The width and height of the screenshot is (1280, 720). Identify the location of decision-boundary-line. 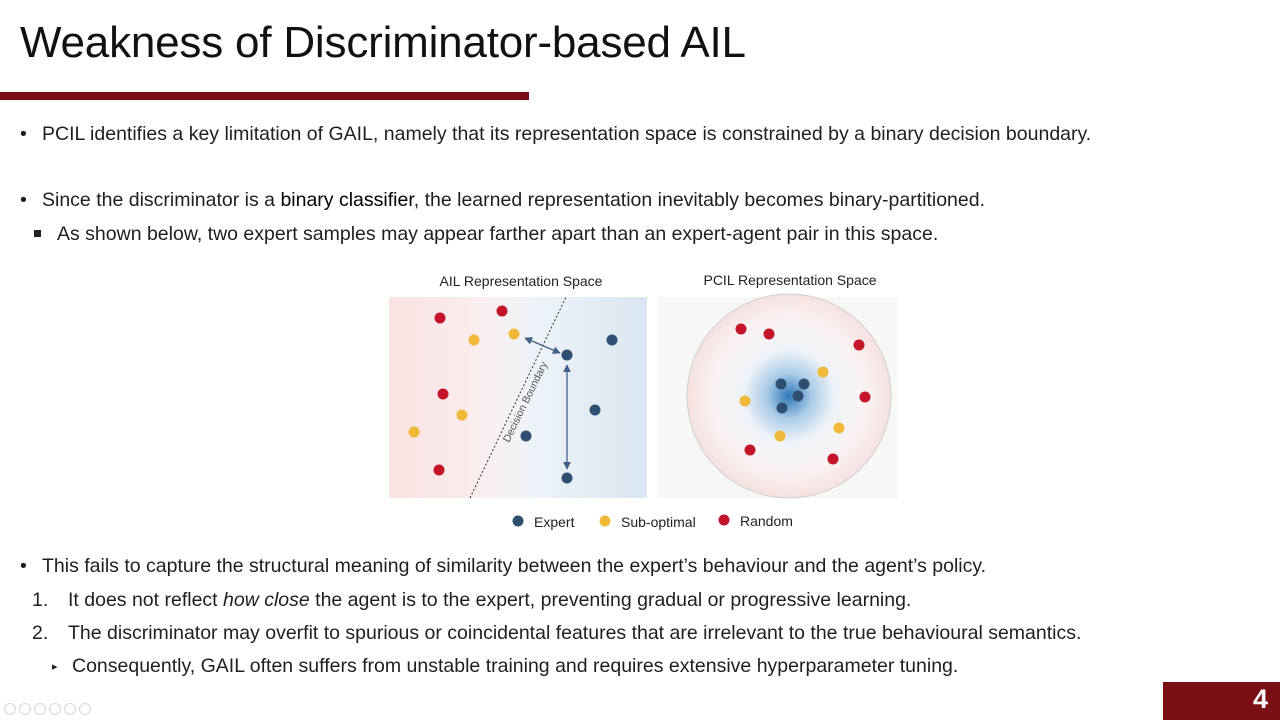
(518, 397).